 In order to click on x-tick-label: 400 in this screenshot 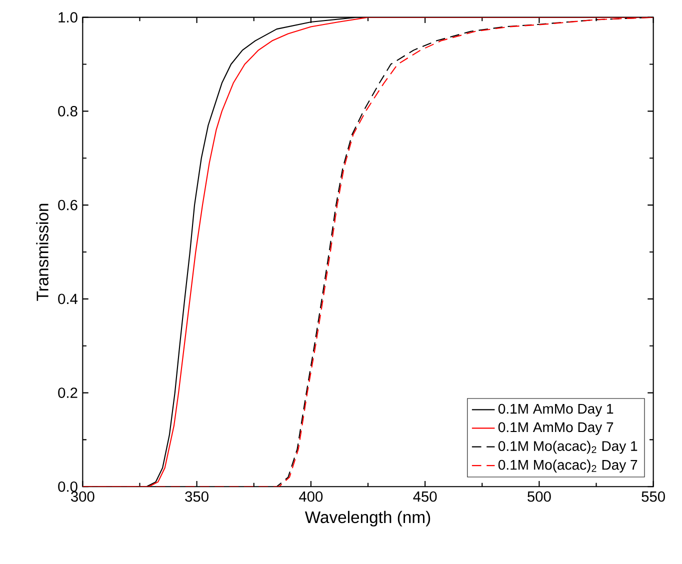, I will do `click(311, 496)`.